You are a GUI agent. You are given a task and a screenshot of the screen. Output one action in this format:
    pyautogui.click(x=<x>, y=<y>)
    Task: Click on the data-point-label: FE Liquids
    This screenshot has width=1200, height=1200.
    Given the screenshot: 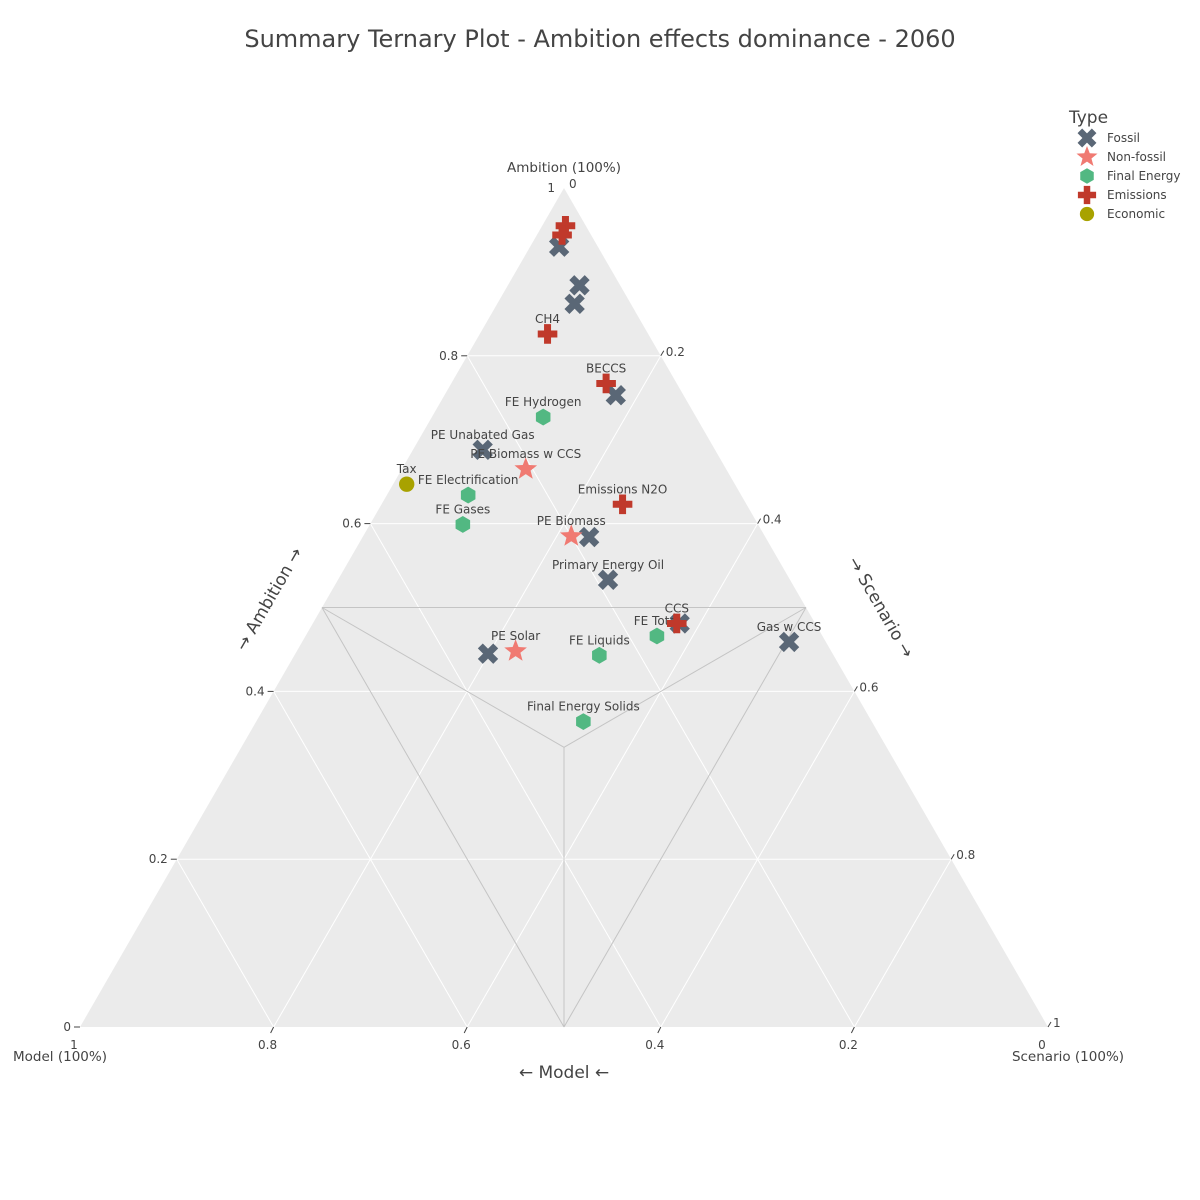 What is the action you would take?
    pyautogui.click(x=599, y=640)
    